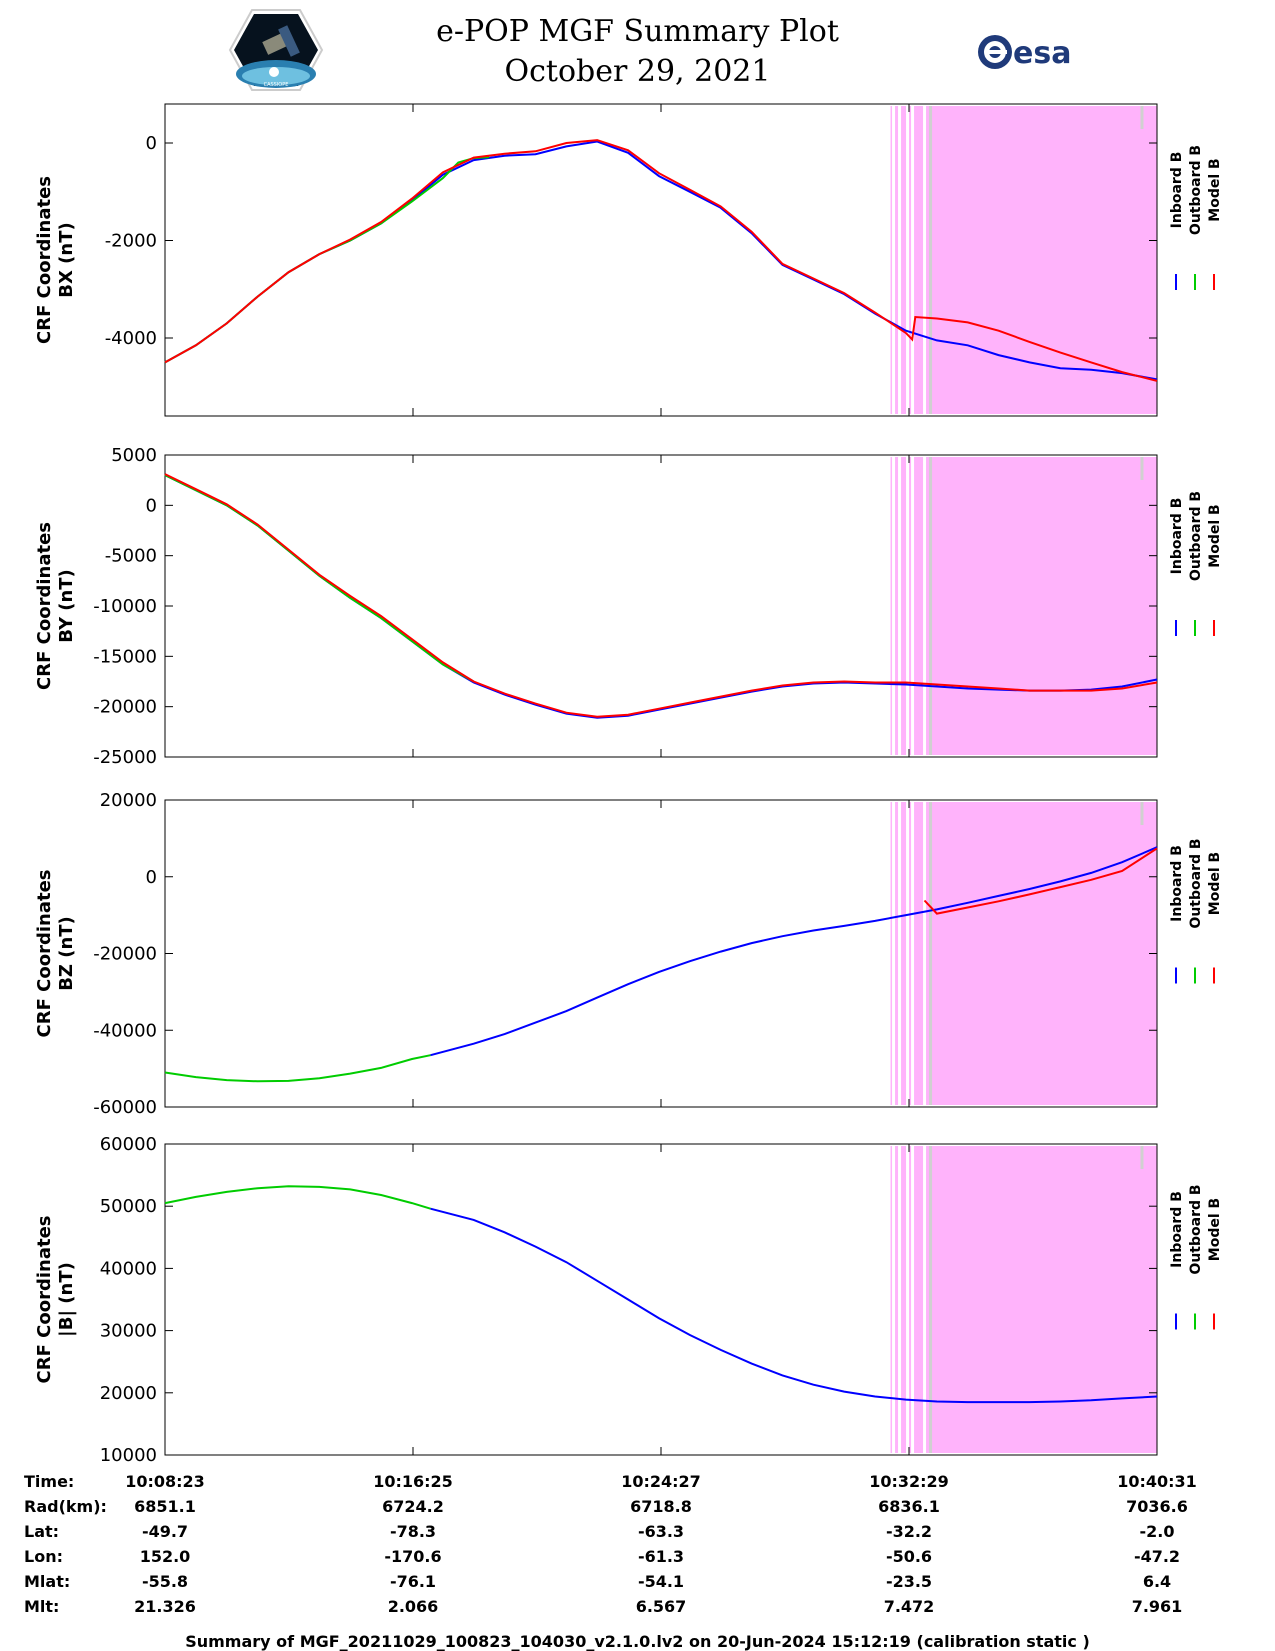 The image size is (1275, 1651). Describe the element at coordinates (128, 1455) in the screenshot. I see `y-tick-label: 10000` at that location.